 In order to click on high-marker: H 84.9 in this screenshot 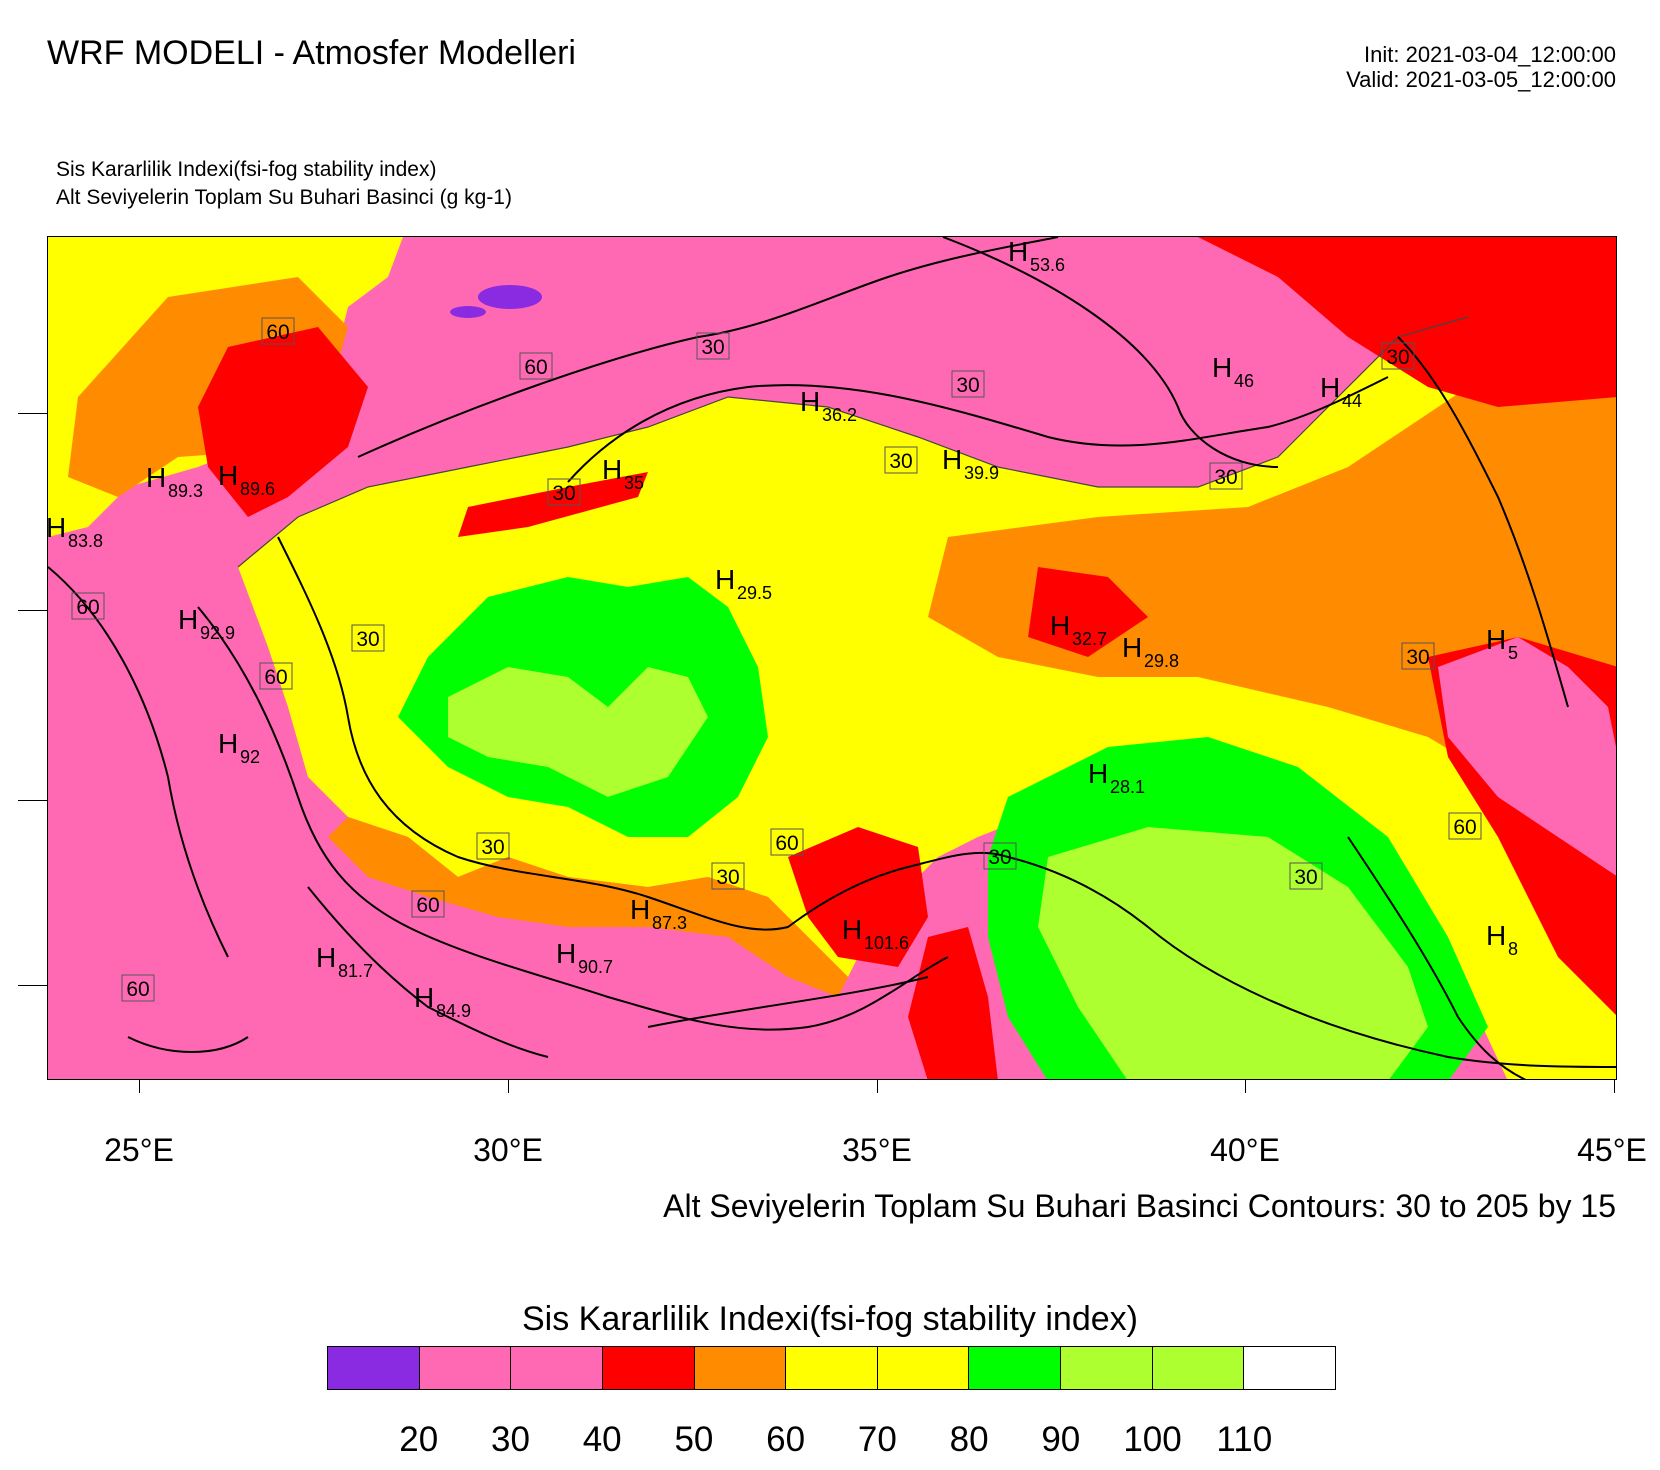, I will do `click(442, 1001)`.